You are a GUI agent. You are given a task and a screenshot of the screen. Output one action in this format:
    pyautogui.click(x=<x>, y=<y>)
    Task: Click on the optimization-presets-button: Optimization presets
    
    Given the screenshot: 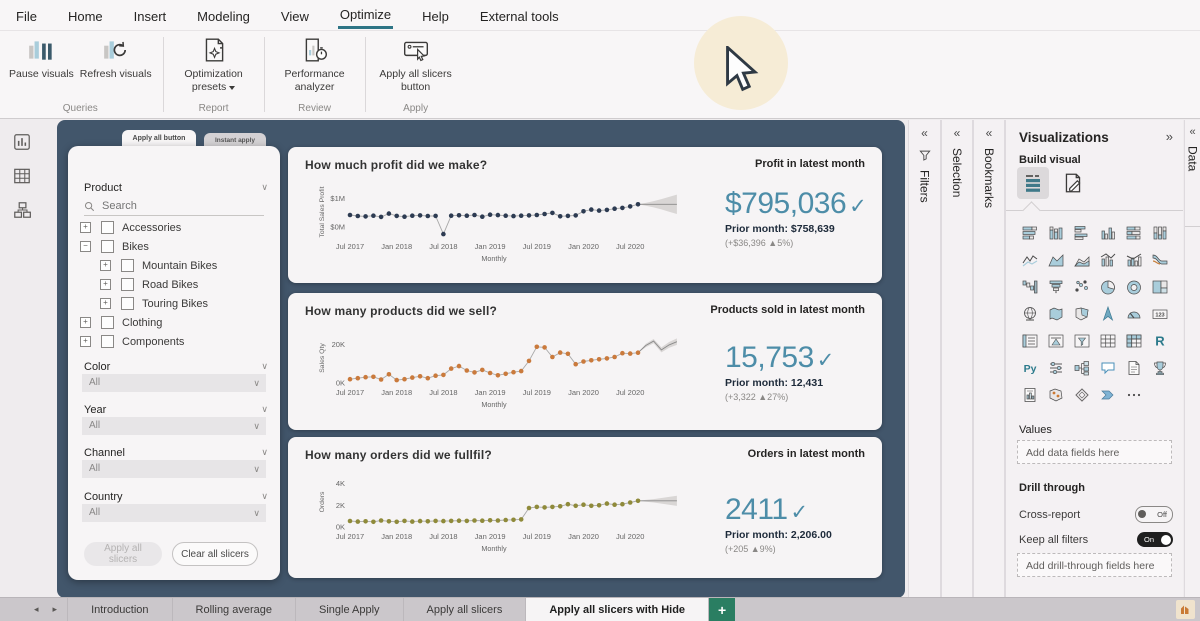 What is the action you would take?
    pyautogui.click(x=214, y=64)
    